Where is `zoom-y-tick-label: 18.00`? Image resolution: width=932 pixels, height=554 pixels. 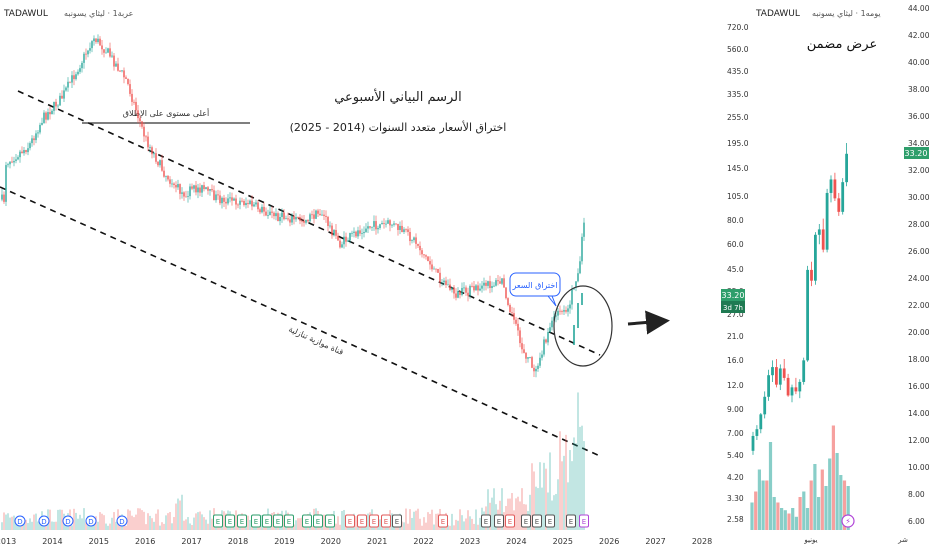
zoom-y-tick-label: 18.00 is located at coordinates (919, 359).